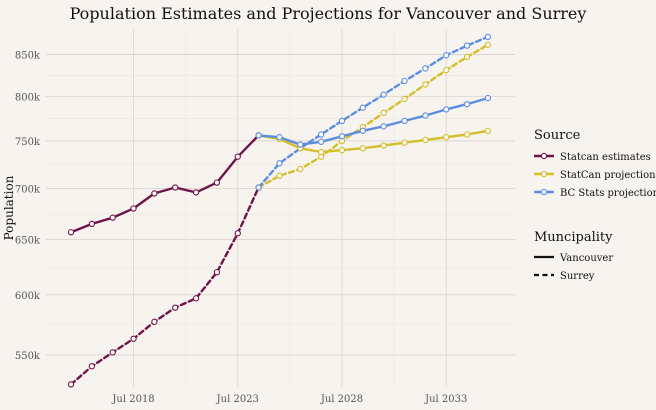  I want to click on x-tick-label: Jul 2018, so click(132, 399).